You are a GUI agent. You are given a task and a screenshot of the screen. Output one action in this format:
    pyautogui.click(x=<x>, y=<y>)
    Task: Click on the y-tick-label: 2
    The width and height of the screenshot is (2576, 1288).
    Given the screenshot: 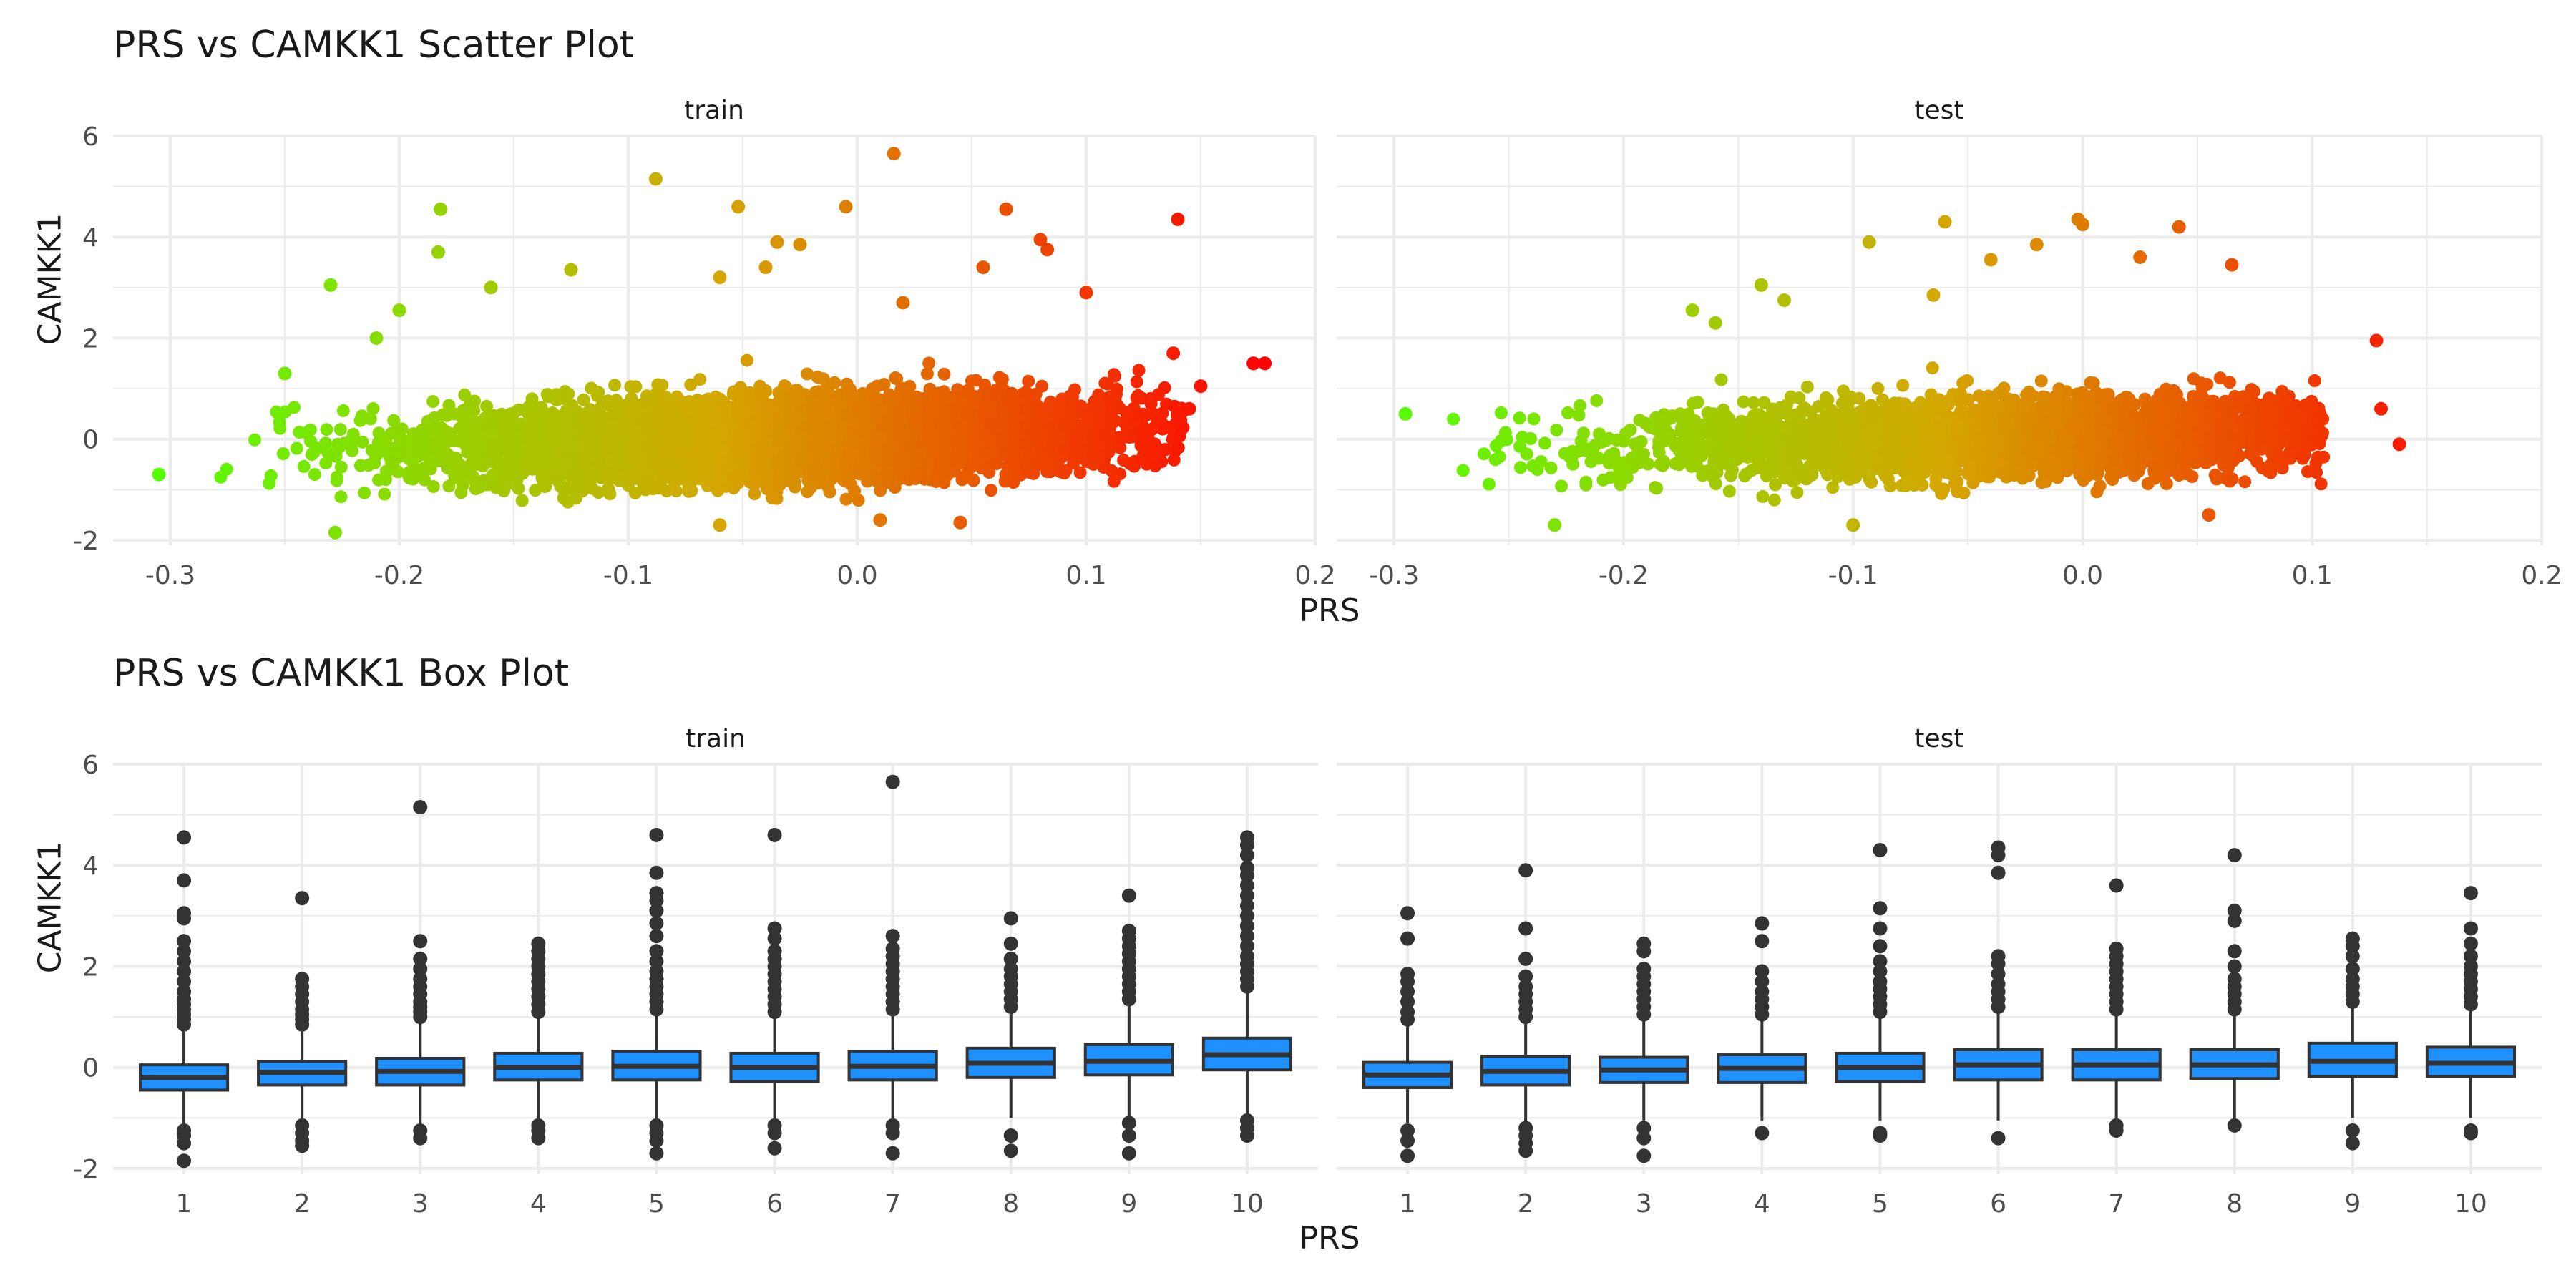 What is the action you would take?
    pyautogui.click(x=90, y=338)
    